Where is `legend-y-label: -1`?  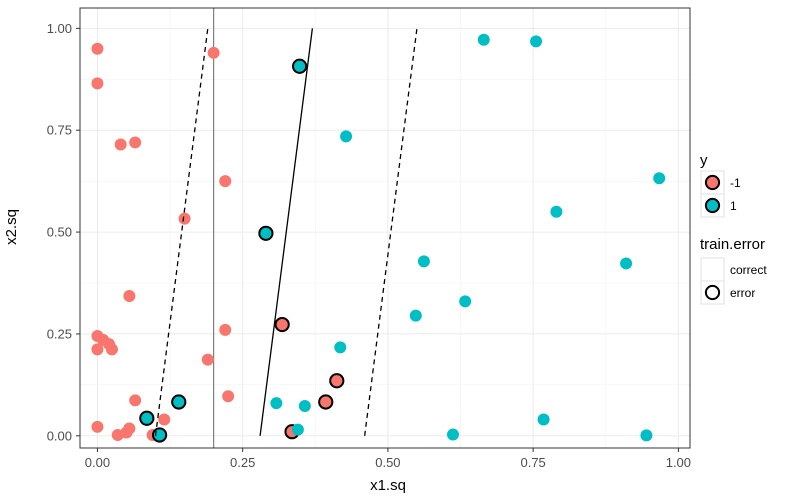 legend-y-label: -1 is located at coordinates (735, 183).